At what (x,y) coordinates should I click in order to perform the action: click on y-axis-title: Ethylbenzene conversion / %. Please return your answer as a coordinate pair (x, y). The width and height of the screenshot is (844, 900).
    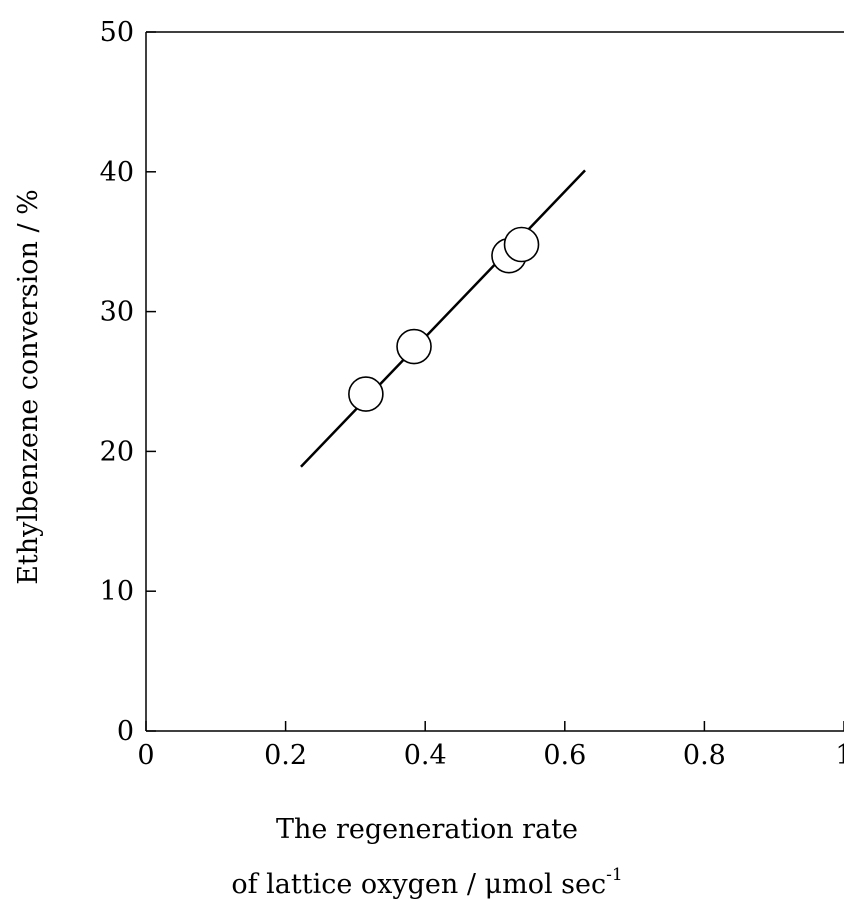
    Looking at the image, I should click on (28, 387).